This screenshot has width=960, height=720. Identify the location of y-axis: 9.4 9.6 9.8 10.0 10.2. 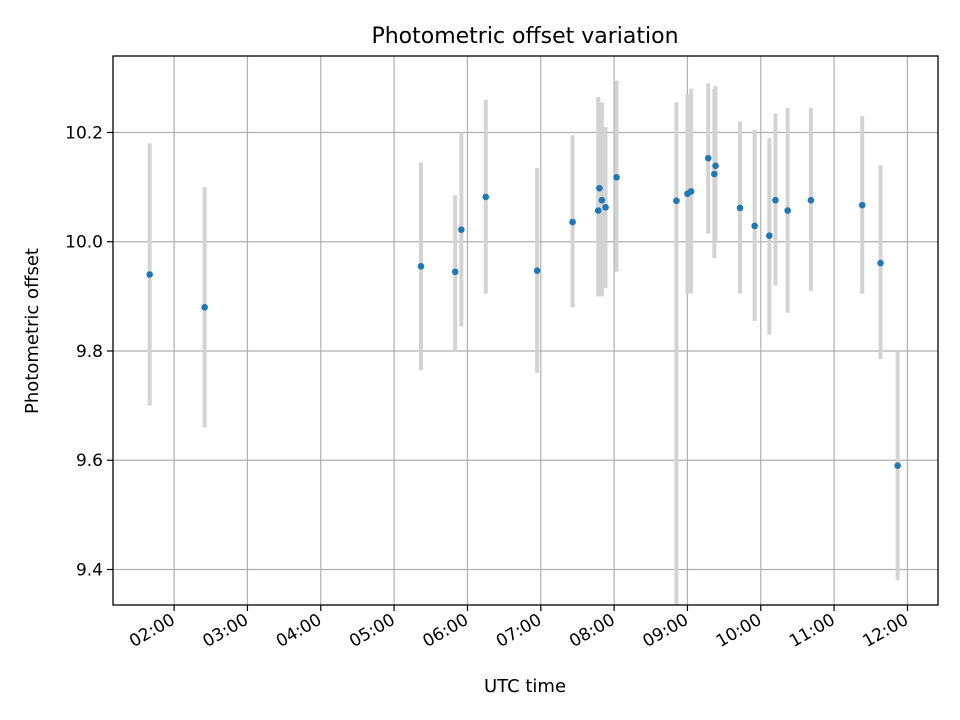
(89, 351).